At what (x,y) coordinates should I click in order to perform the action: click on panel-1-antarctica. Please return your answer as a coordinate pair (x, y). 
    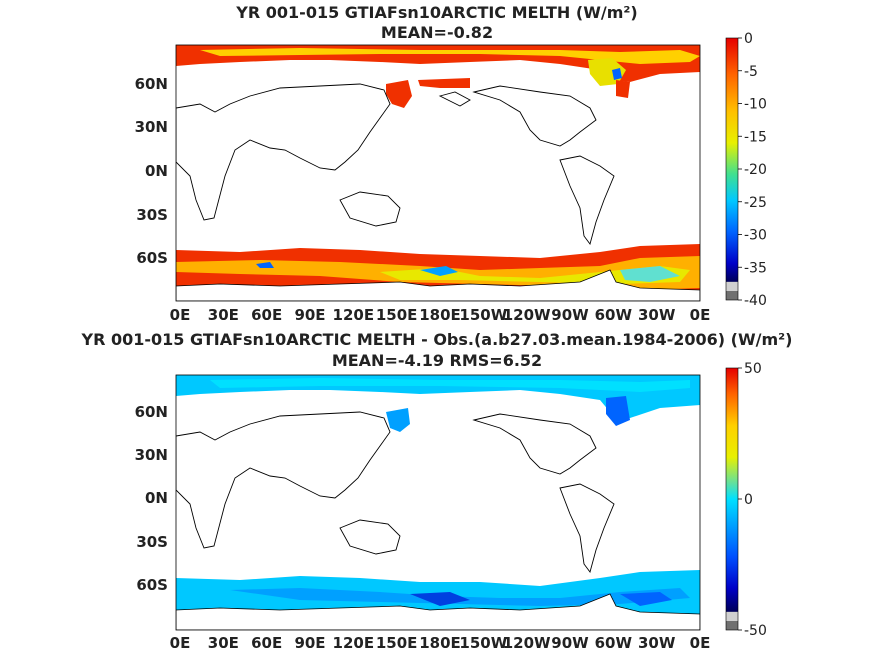
    Looking at the image, I should click on (438, 285).